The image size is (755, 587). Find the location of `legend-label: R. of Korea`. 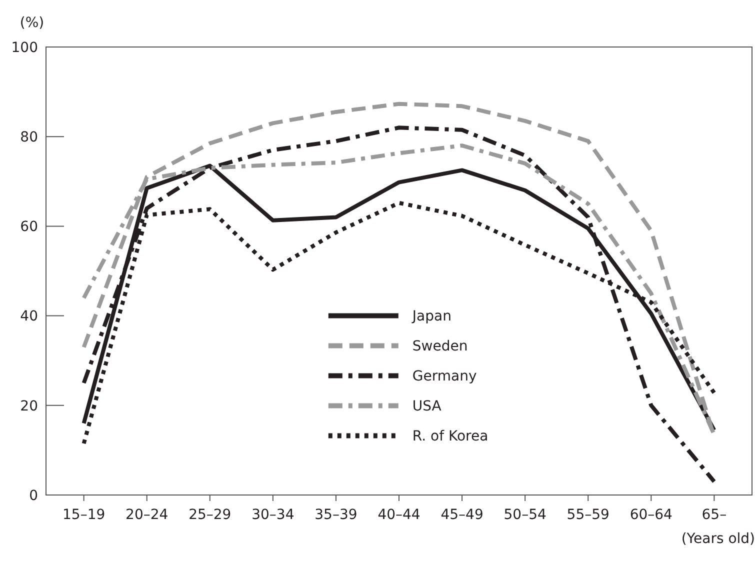

legend-label: R. of Korea is located at coordinates (450, 436).